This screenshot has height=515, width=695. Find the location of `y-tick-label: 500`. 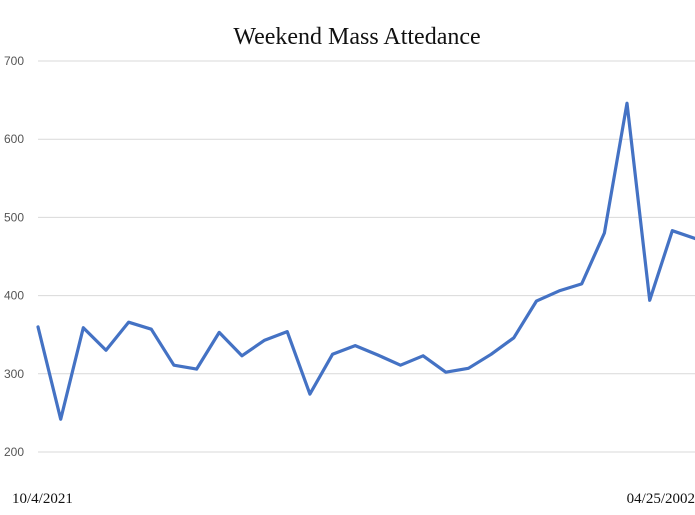

y-tick-label: 500 is located at coordinates (14, 217).